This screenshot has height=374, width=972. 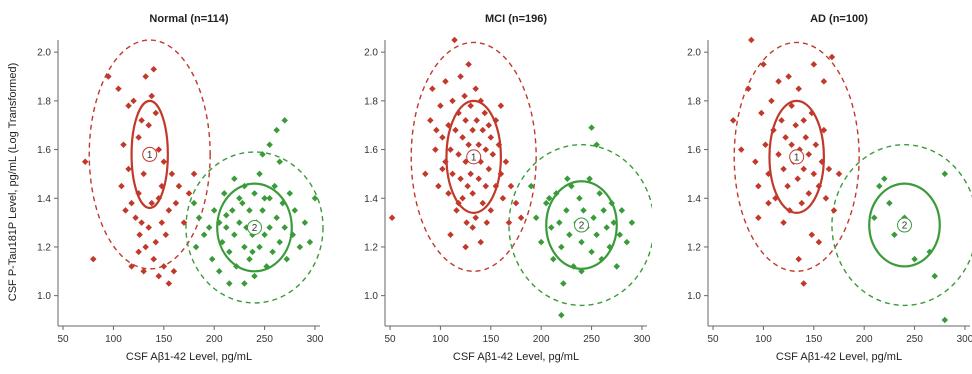 What do you see at coordinates (694, 199) in the screenshot?
I see `y-tick-label: 1.4` at bounding box center [694, 199].